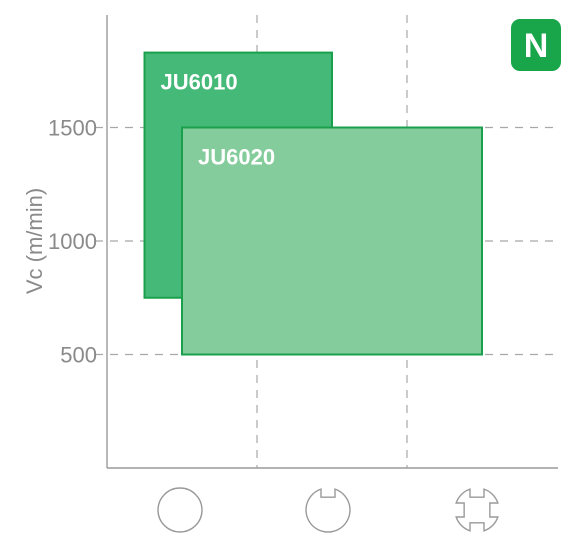 The height and width of the screenshot is (552, 573). I want to click on category-icons, so click(328, 510).